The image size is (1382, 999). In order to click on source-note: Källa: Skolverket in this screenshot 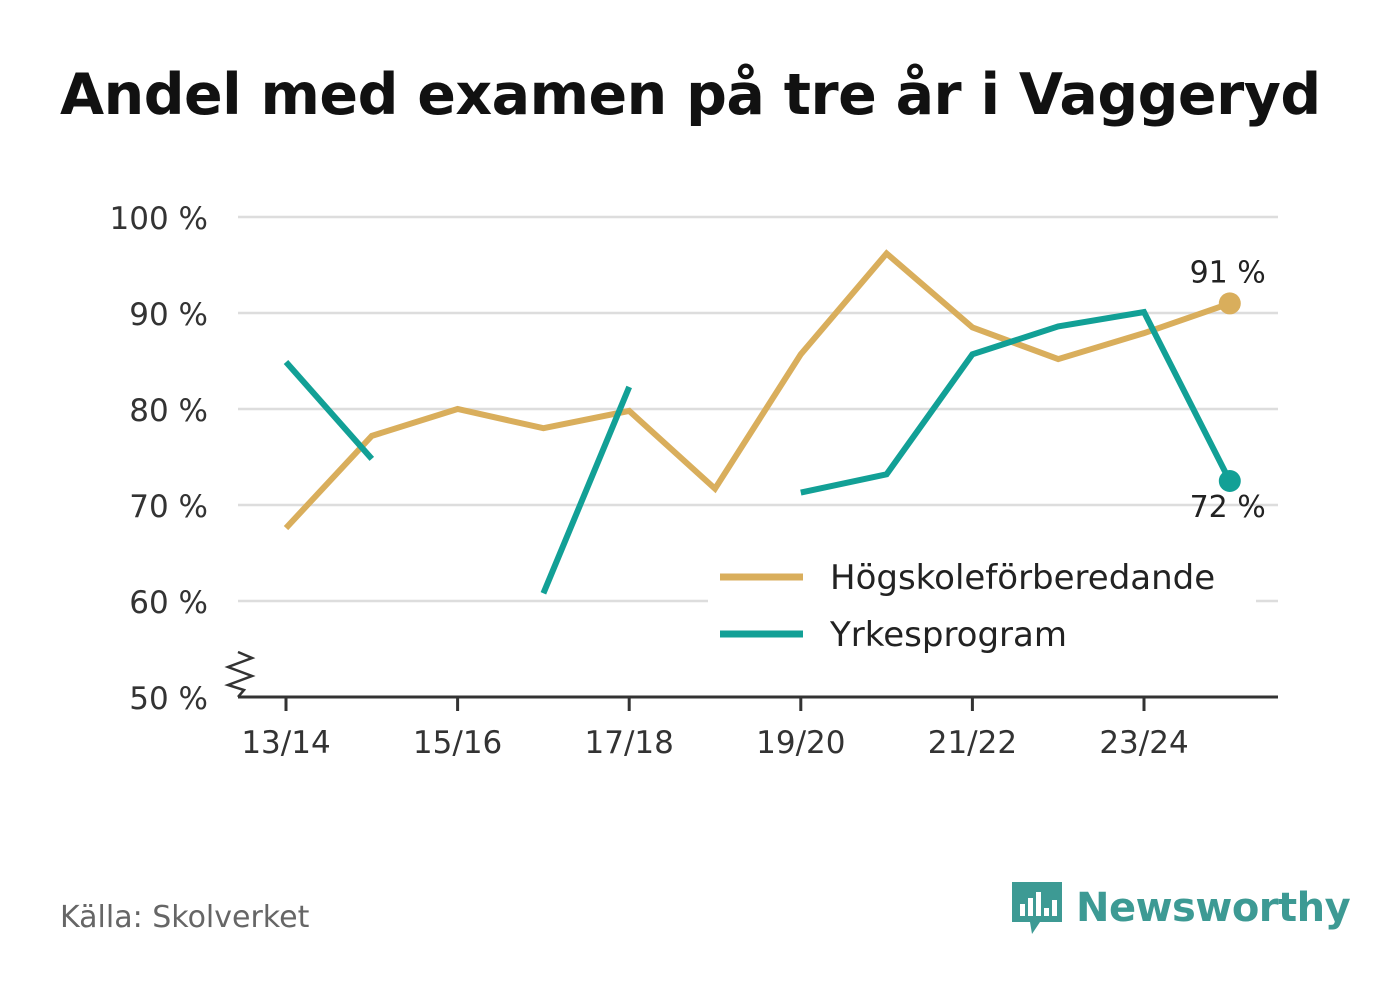, I will do `click(185, 917)`.